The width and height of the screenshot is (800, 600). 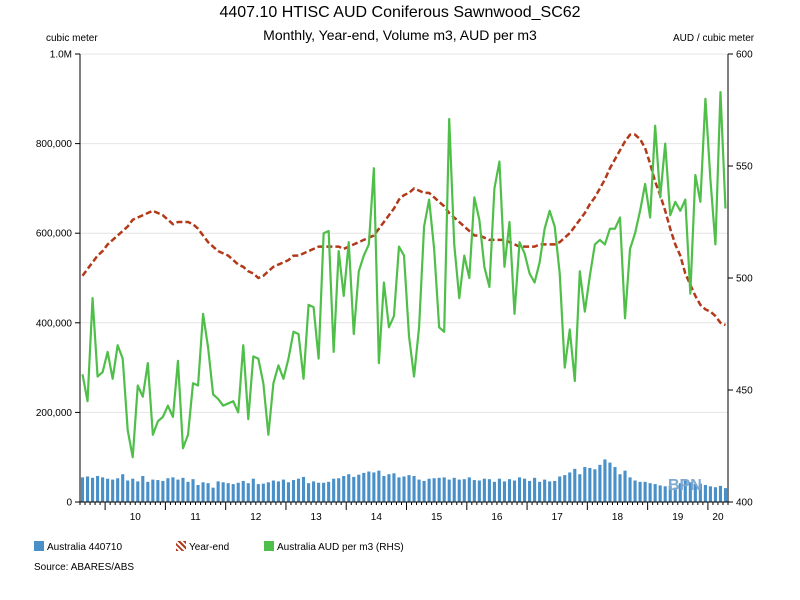 I want to click on right-tick-label-3: 550, so click(x=744, y=167).